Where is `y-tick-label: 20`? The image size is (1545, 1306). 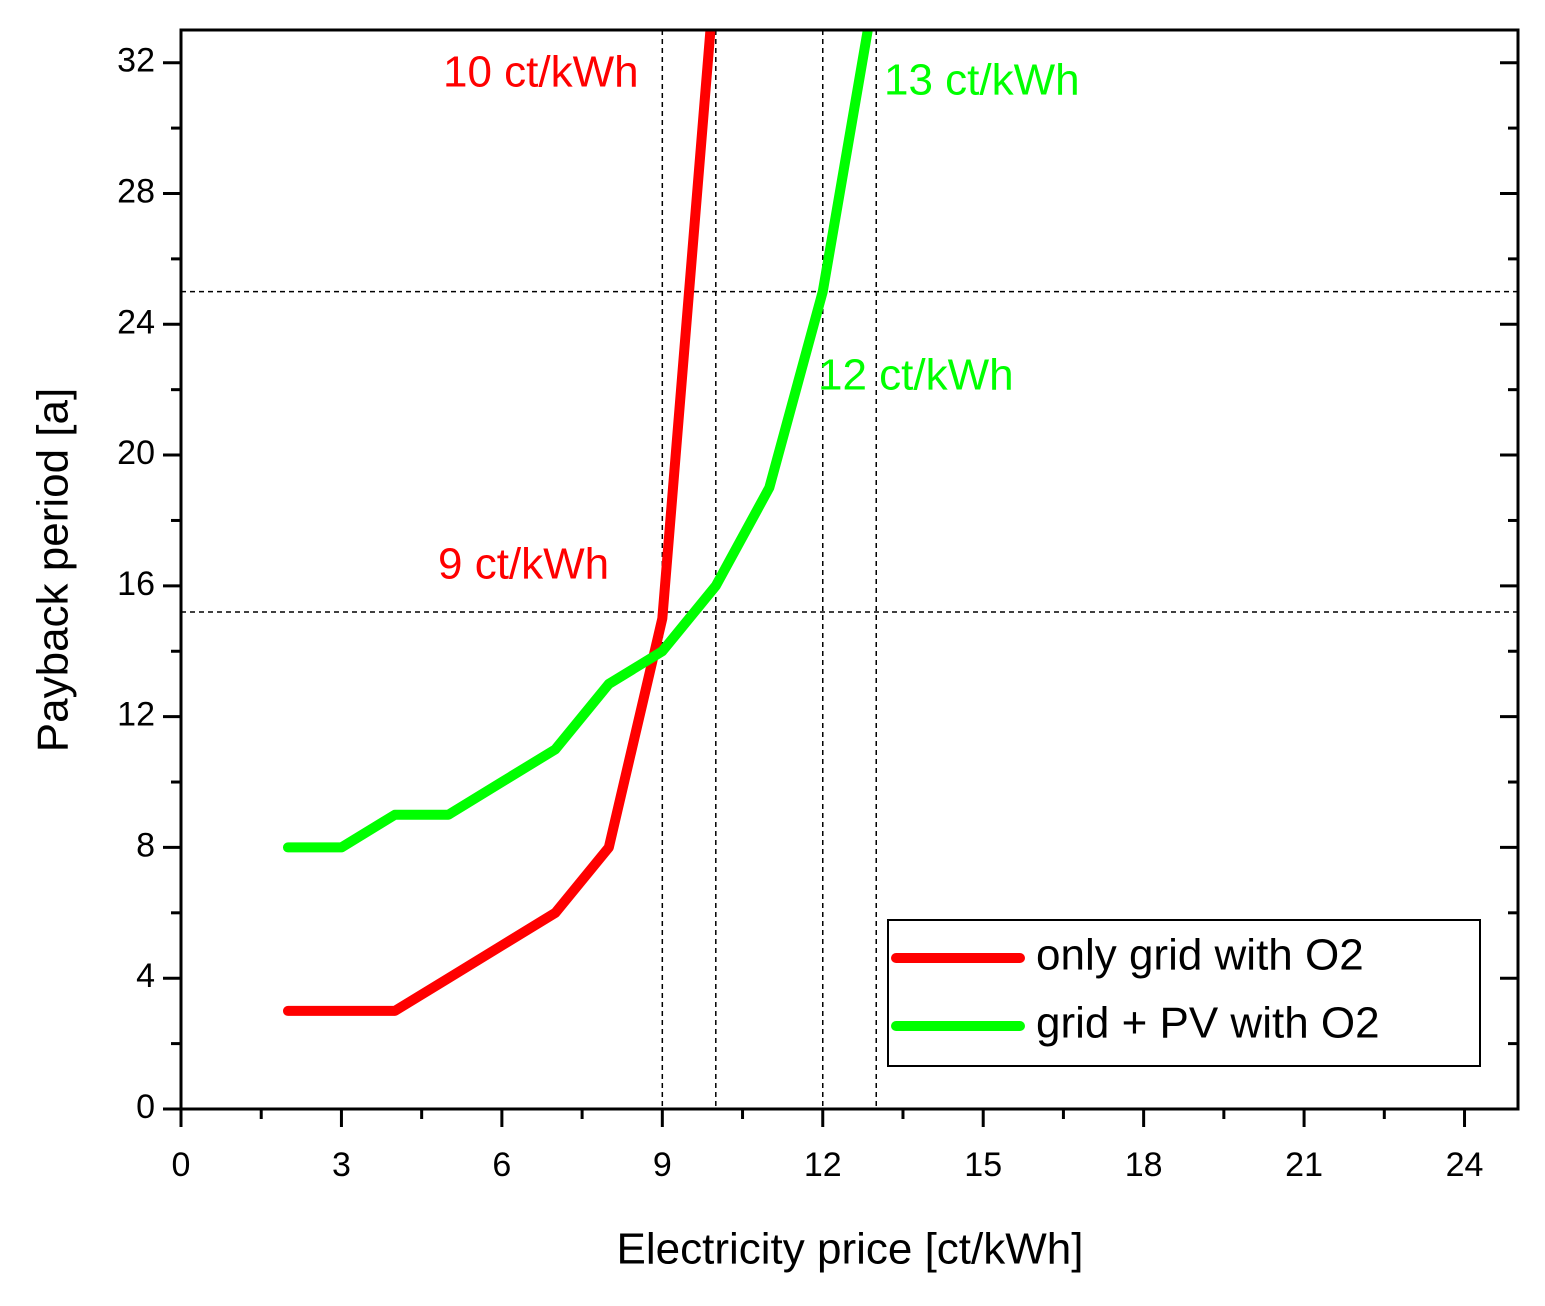 y-tick-label: 20 is located at coordinates (136, 453).